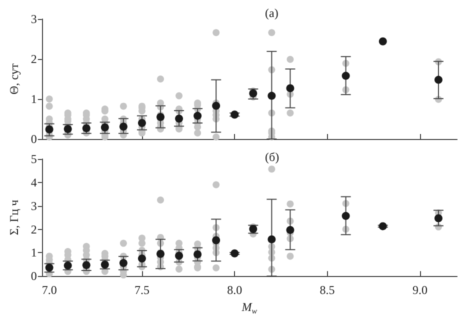 The height and width of the screenshot is (320, 458). What do you see at coordinates (327, 290) in the screenshot?
I see `x-tick-label: 8.5` at bounding box center [327, 290].